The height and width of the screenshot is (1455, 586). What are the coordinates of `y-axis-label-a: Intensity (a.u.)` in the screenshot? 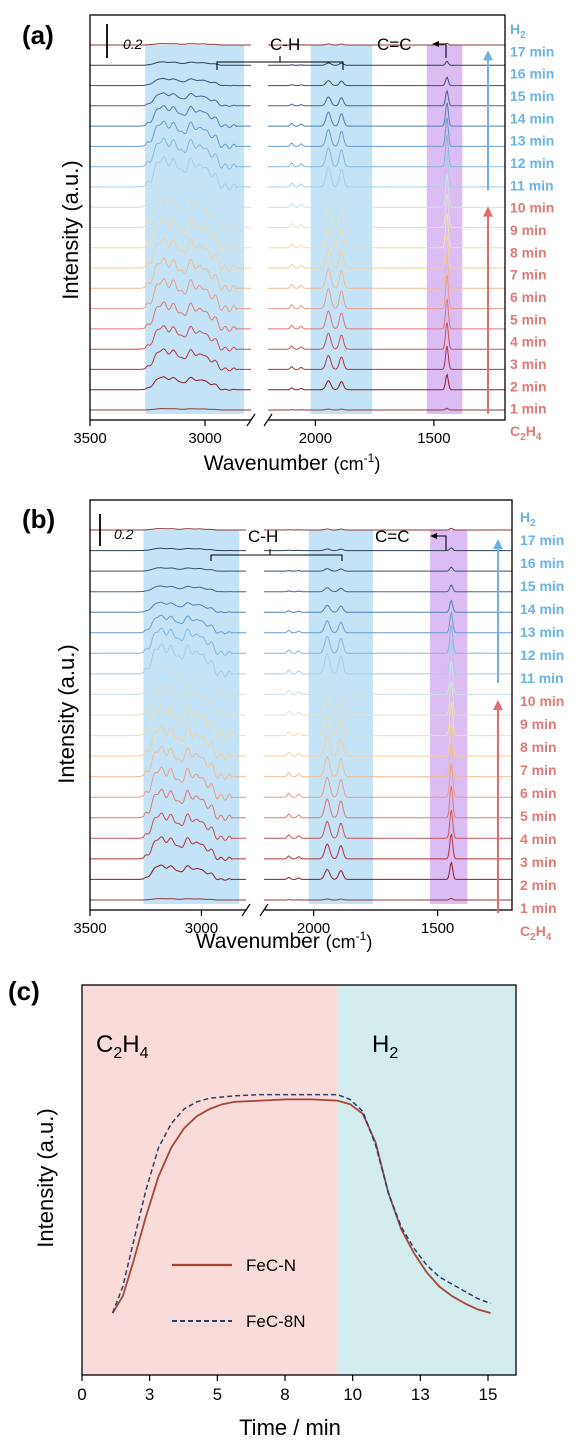 It's located at (70, 229).